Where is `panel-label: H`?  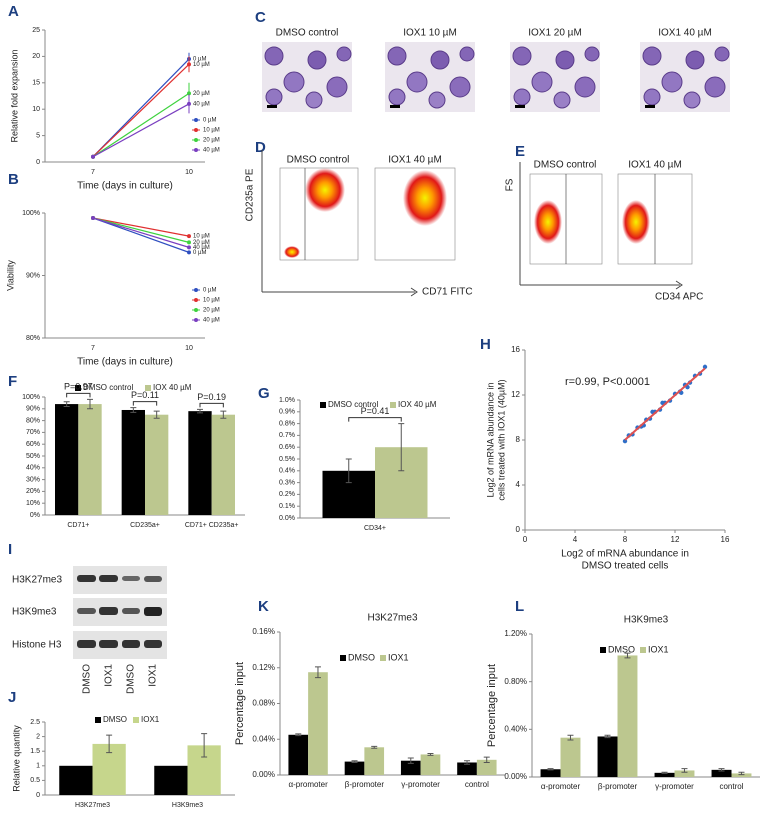
panel-label: H is located at coordinates (485, 344).